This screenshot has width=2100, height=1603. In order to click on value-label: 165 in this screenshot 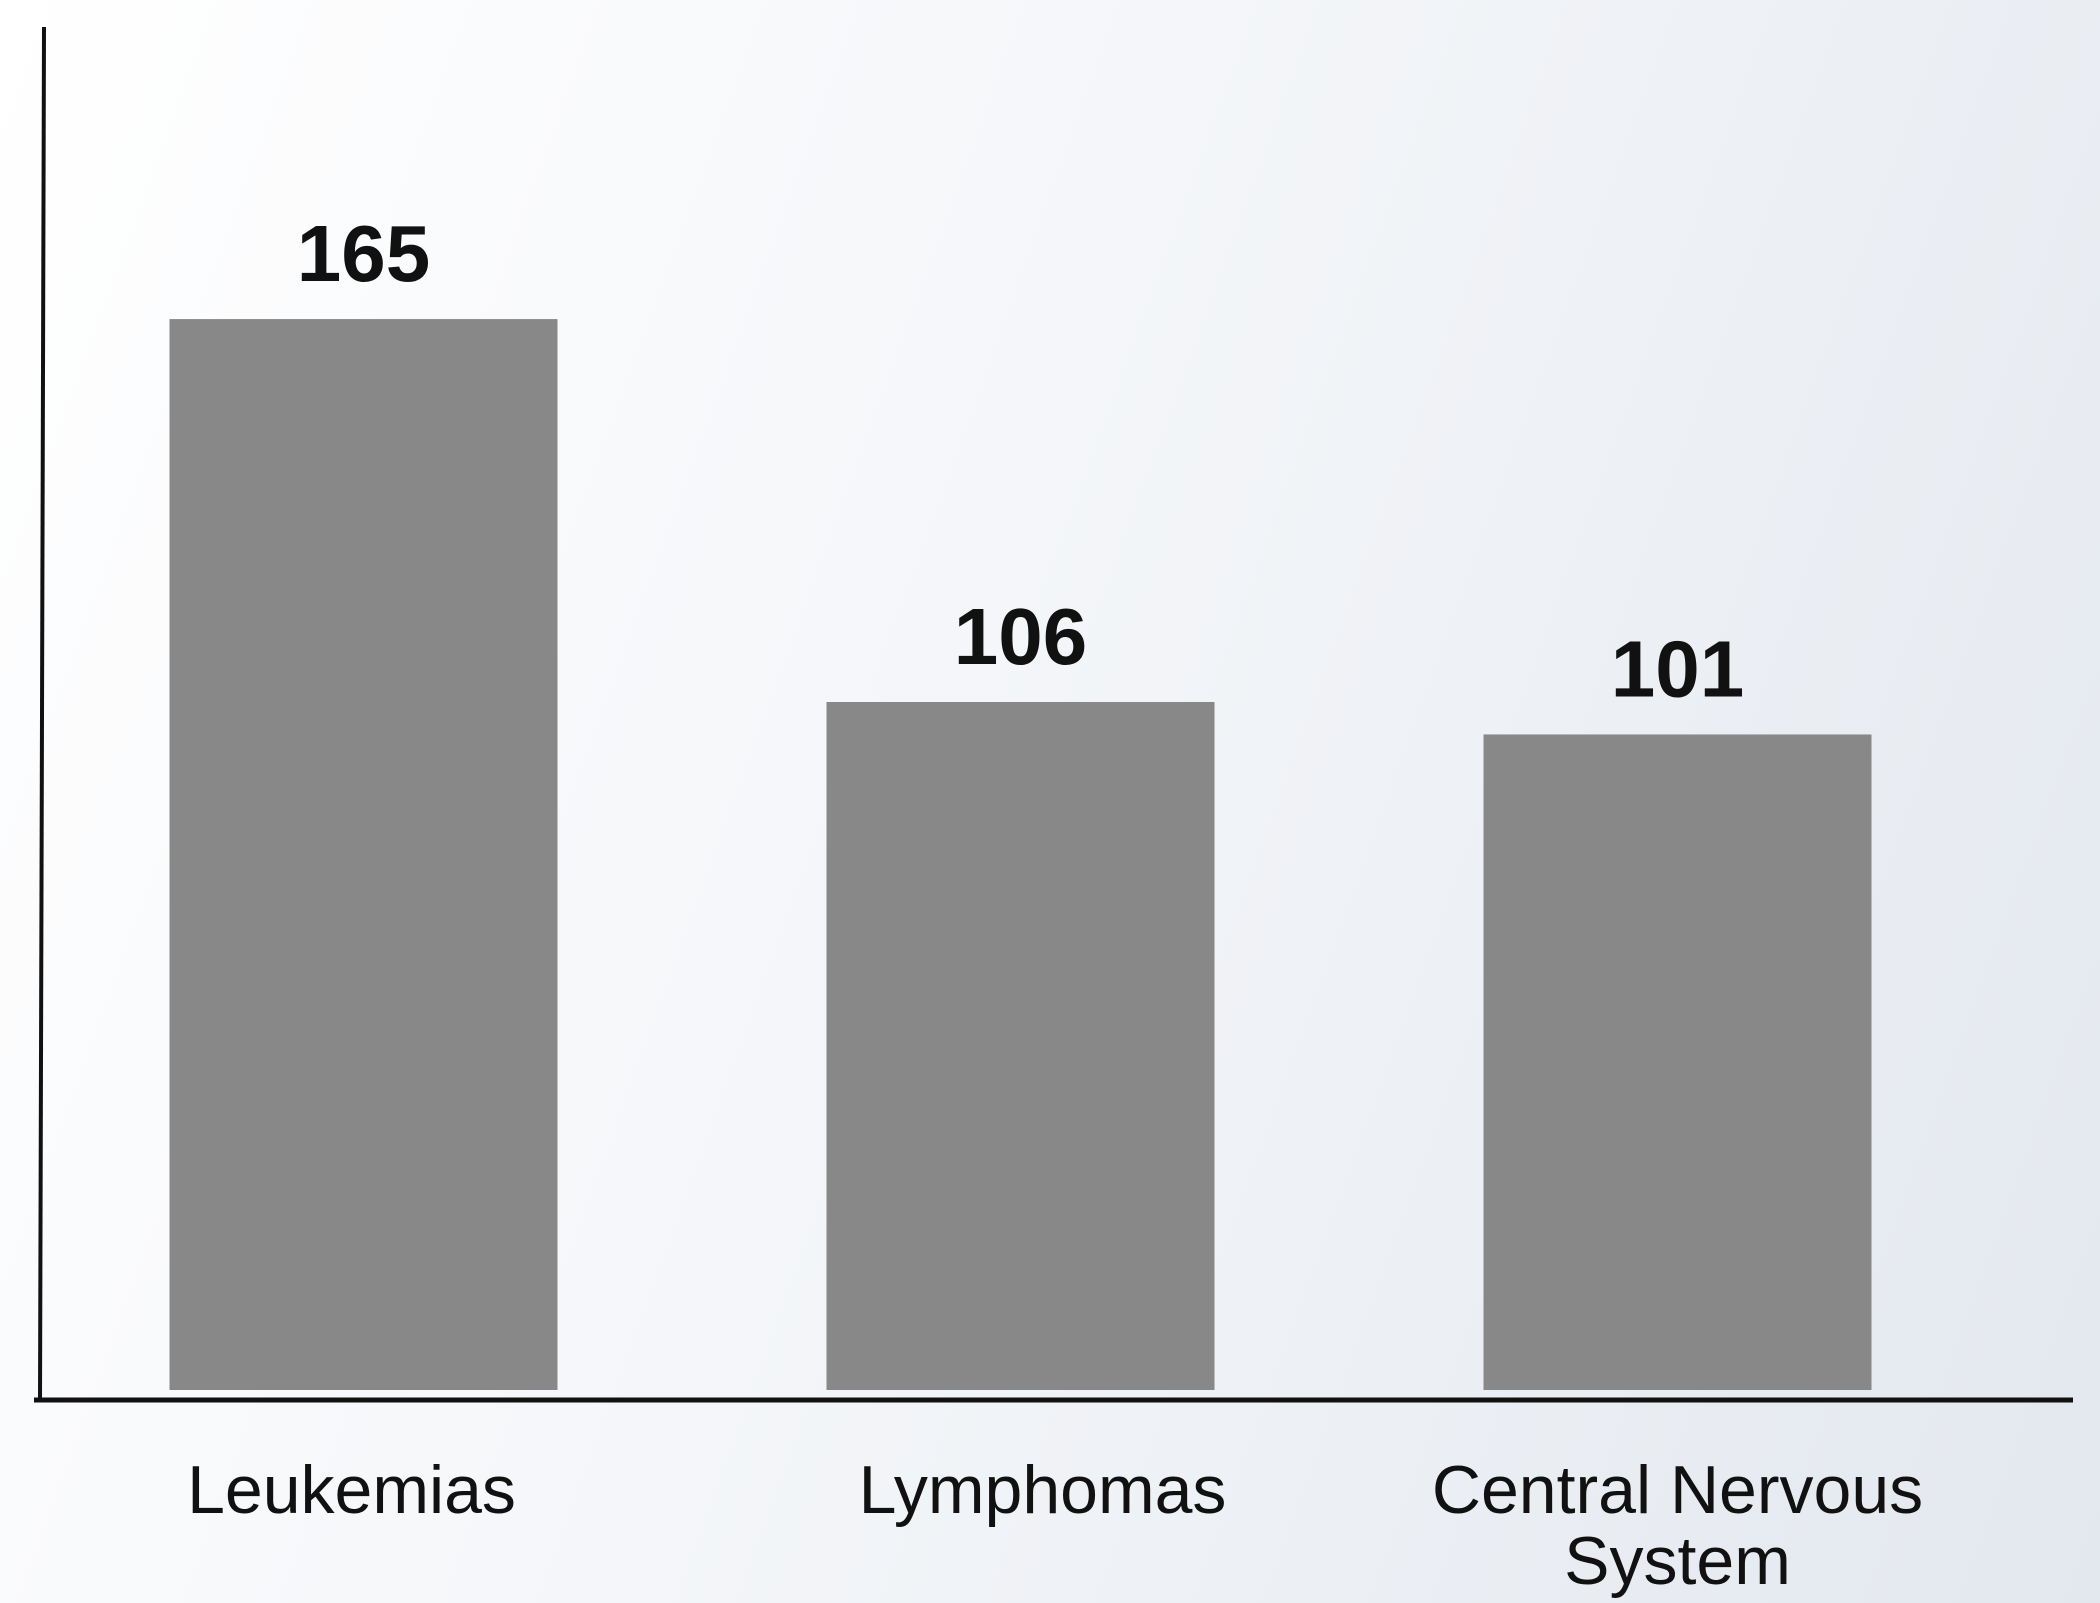, I will do `click(363, 253)`.